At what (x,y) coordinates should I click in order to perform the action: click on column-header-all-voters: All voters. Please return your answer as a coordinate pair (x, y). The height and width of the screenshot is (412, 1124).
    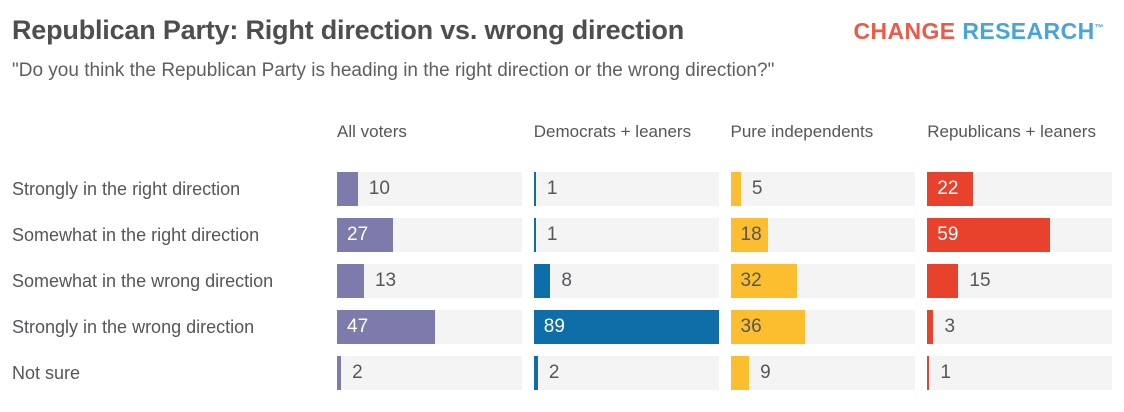
    Looking at the image, I should click on (372, 131).